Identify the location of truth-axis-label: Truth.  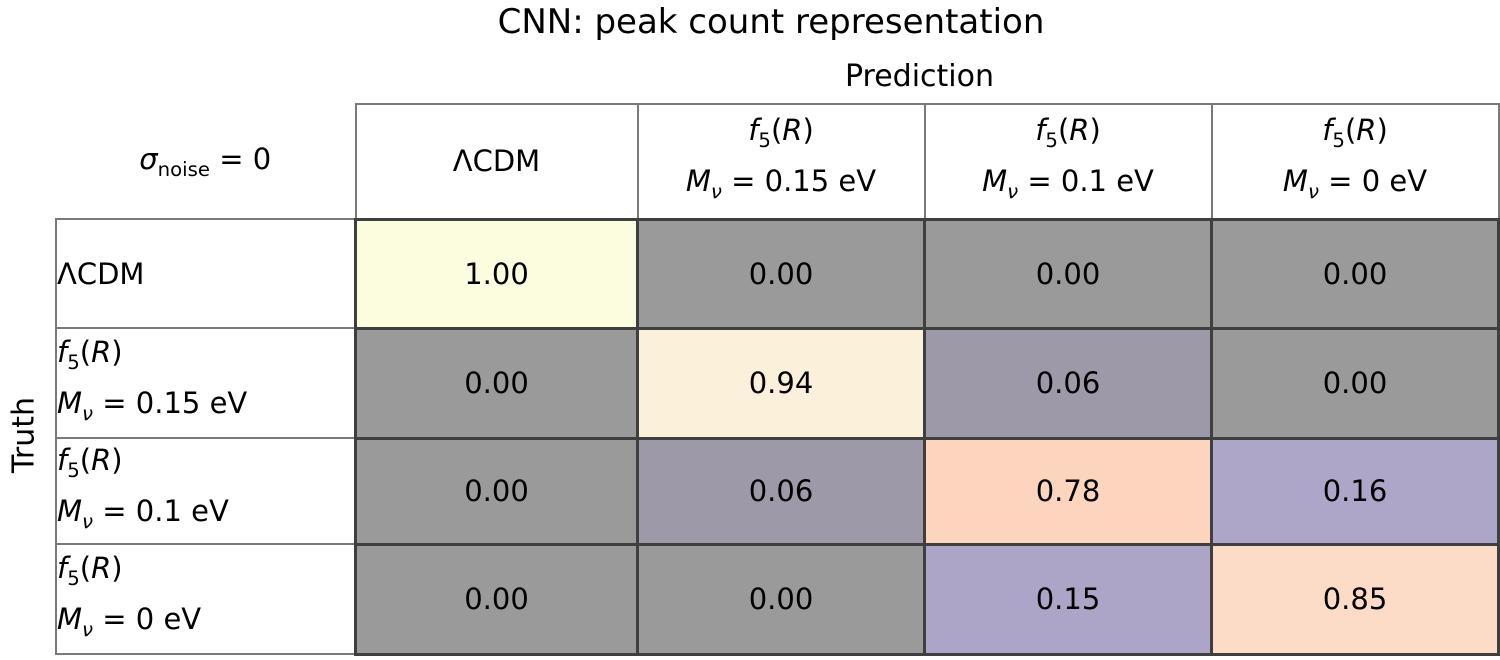
(24, 435).